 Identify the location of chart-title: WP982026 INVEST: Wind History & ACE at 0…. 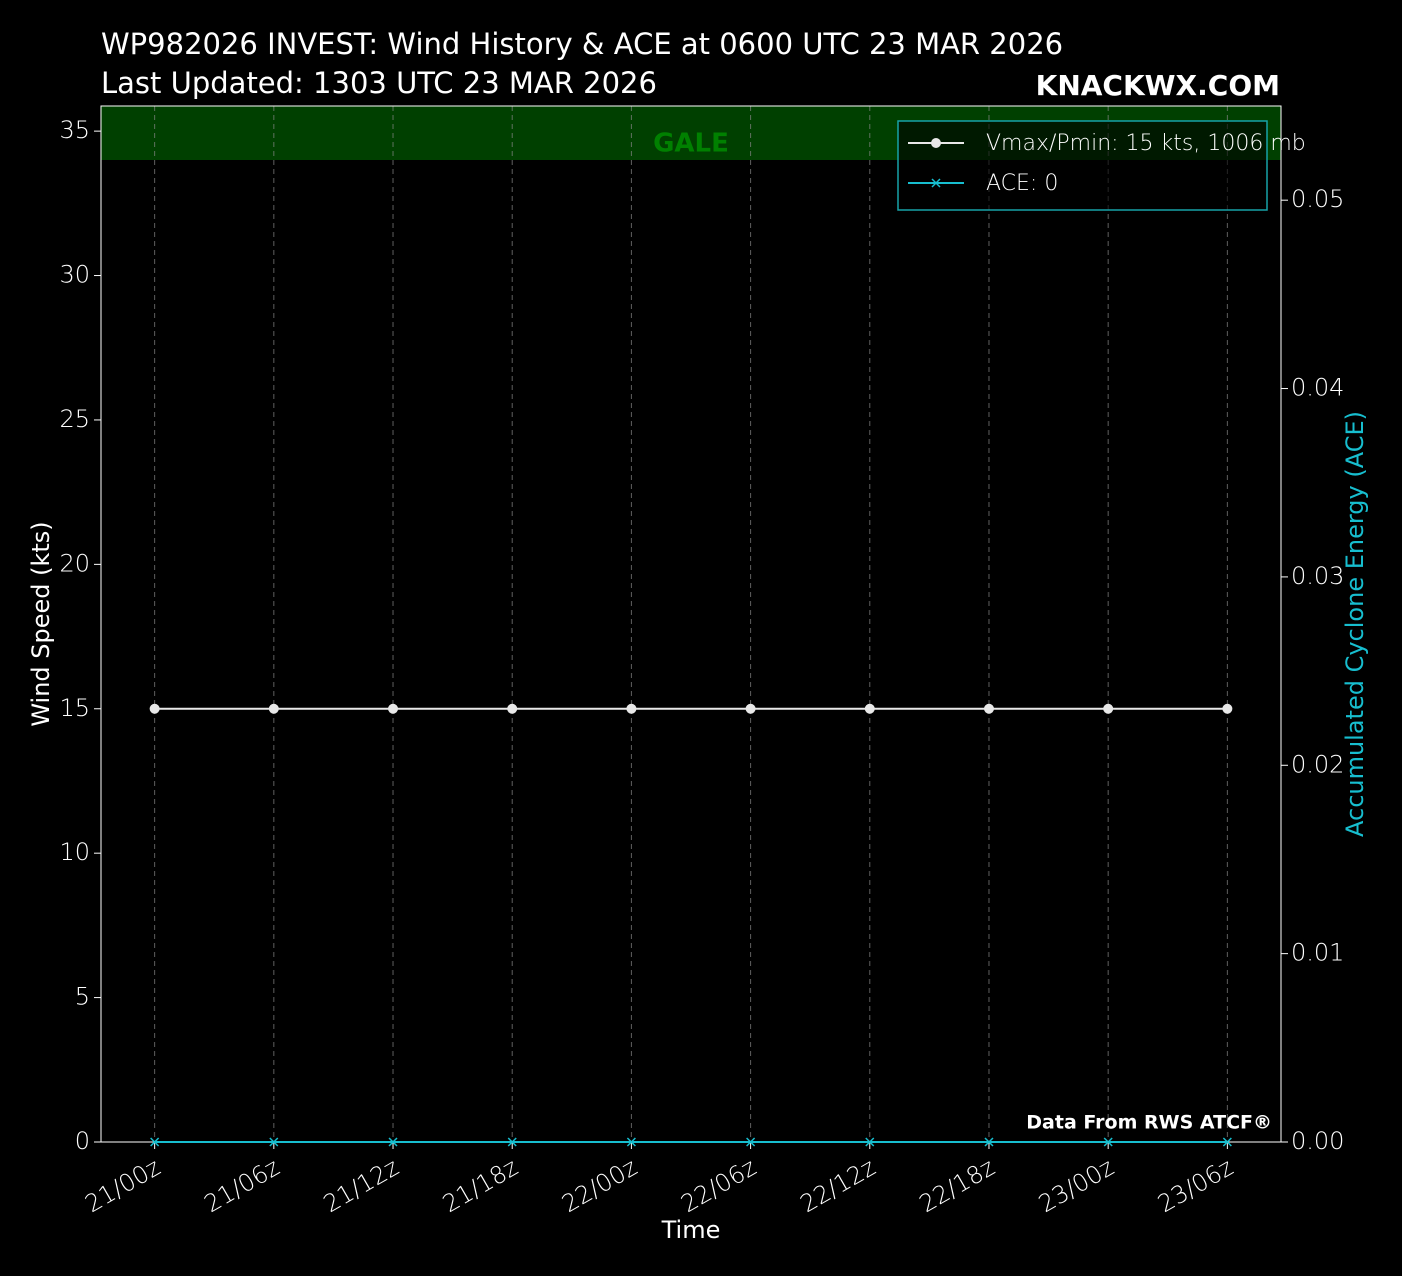
(582, 44).